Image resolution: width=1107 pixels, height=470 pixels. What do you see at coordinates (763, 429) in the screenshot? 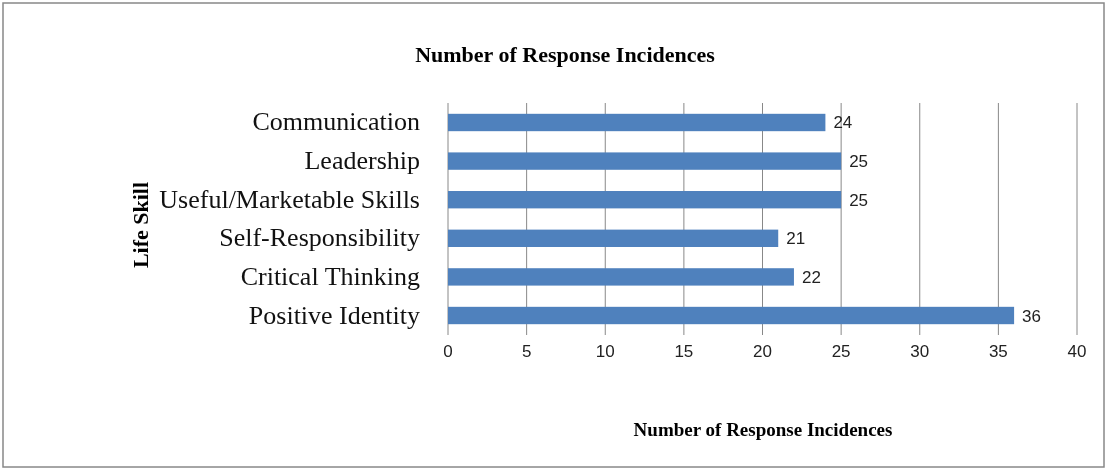
I see `x-axis-title: Number of Response Incidences` at bounding box center [763, 429].